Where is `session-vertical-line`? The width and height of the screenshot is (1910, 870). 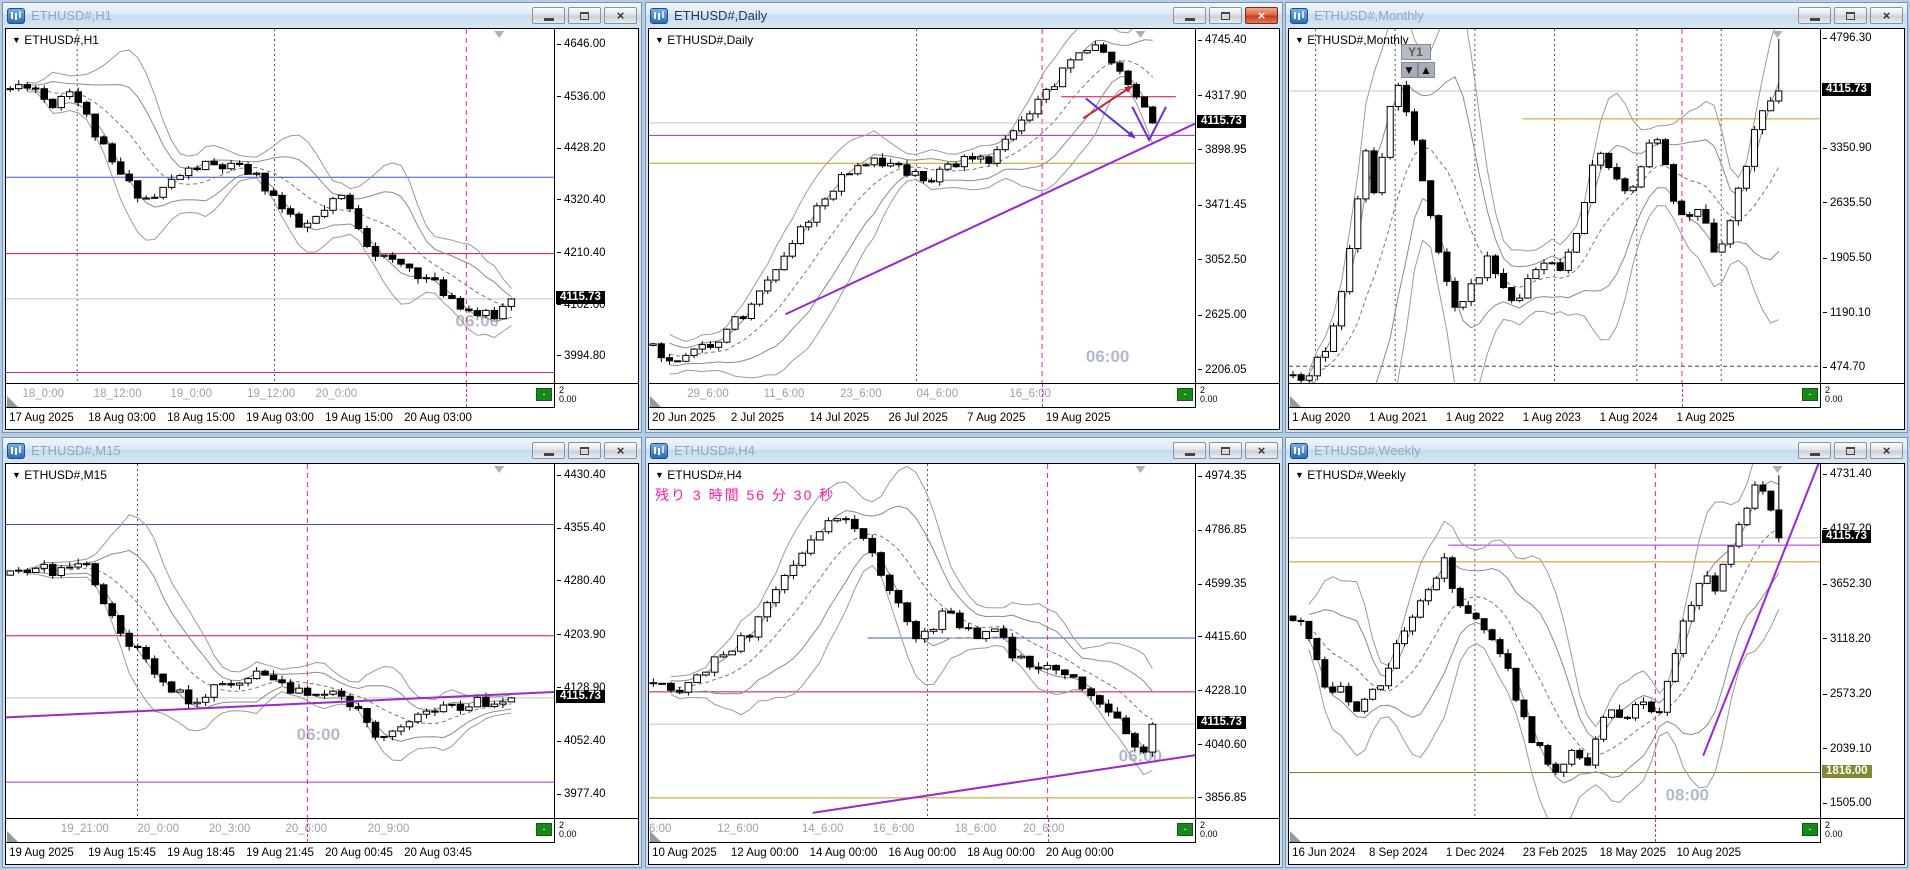
session-vertical-line is located at coordinates (1048, 830).